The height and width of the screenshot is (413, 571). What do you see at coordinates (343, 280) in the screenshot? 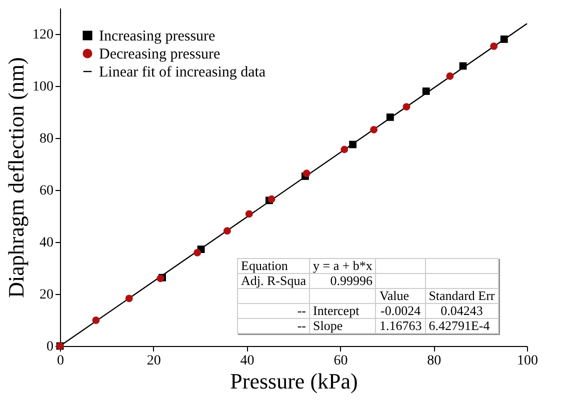
I see `annotation: 0.99996` at bounding box center [343, 280].